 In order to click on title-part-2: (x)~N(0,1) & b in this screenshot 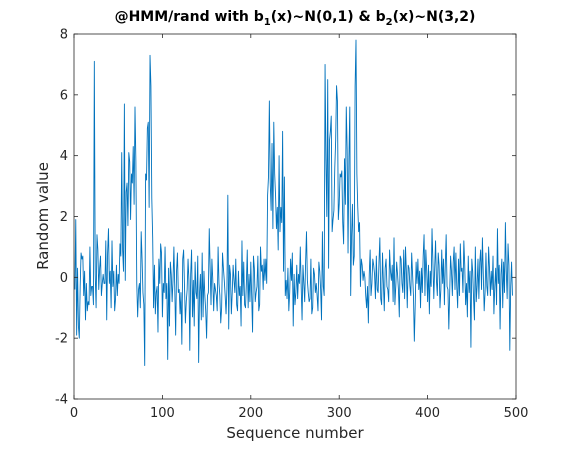, I will do `click(328, 17)`.